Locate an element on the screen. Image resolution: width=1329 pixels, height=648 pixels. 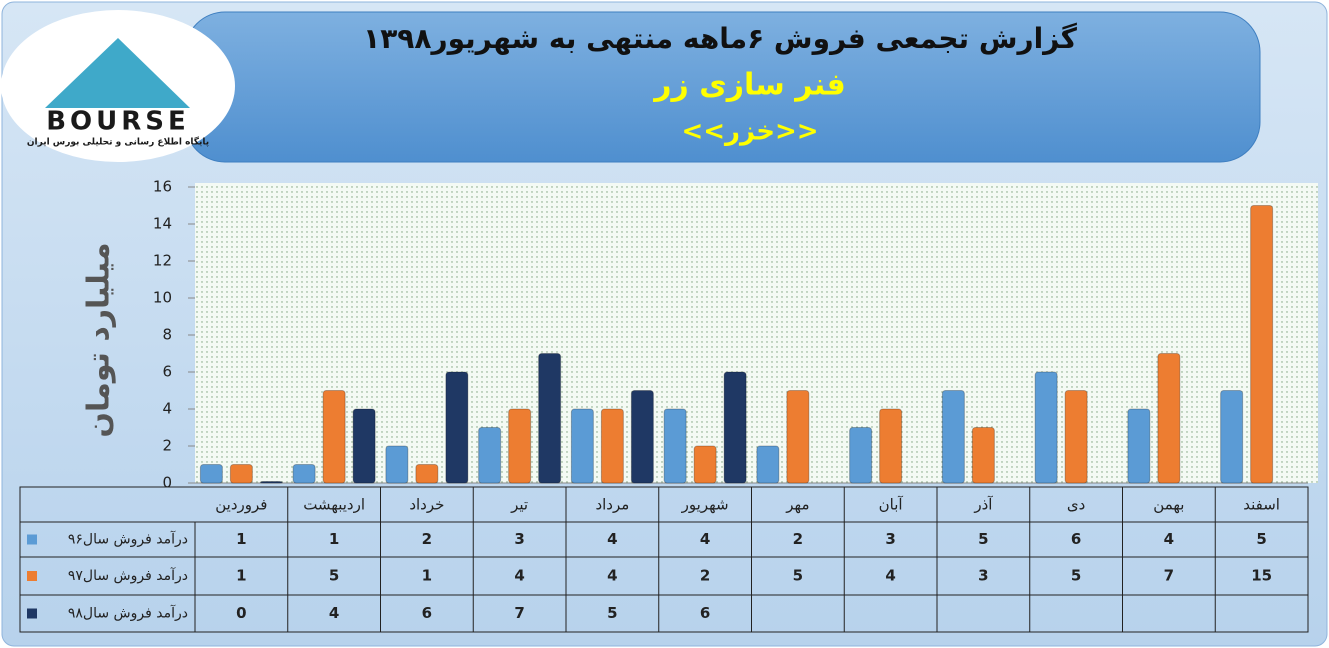
y-axis-label: میلیارد تومان is located at coordinates (99, 339).